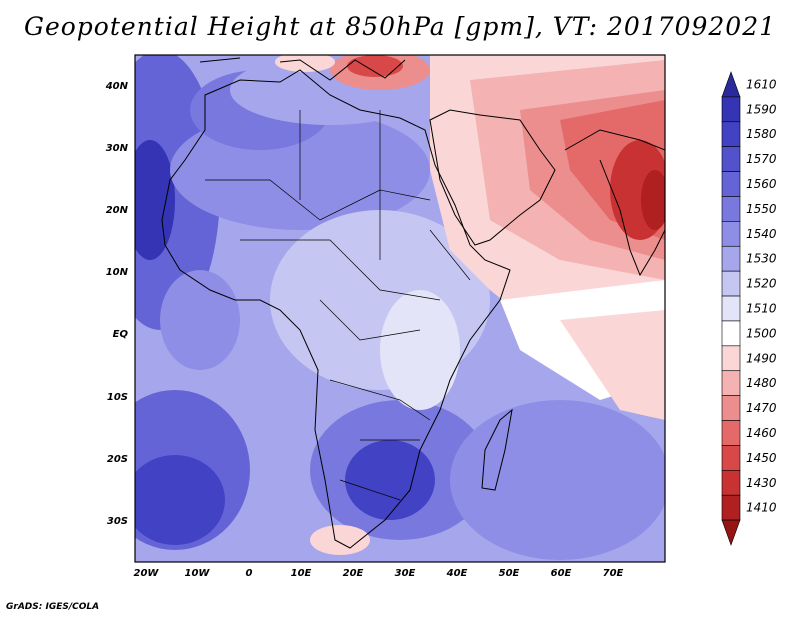 This screenshot has height=618, width=800. What do you see at coordinates (761, 408) in the screenshot?
I see `colorbar-level-label: 1470` at bounding box center [761, 408].